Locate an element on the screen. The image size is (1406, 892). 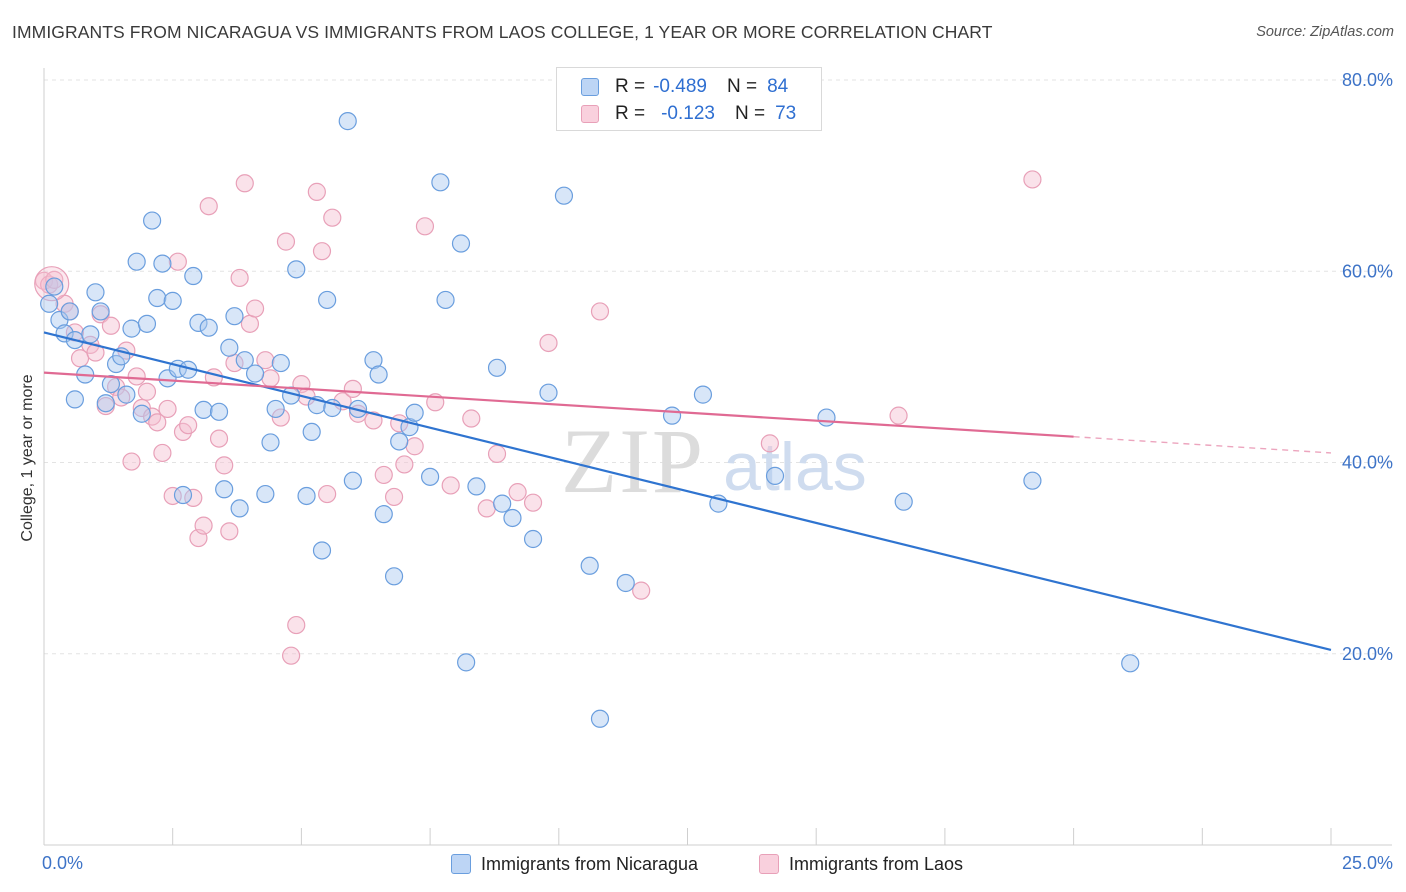
legend-label-nicaragua: Immigrants from Nicaragua is located at coordinates (590, 863).